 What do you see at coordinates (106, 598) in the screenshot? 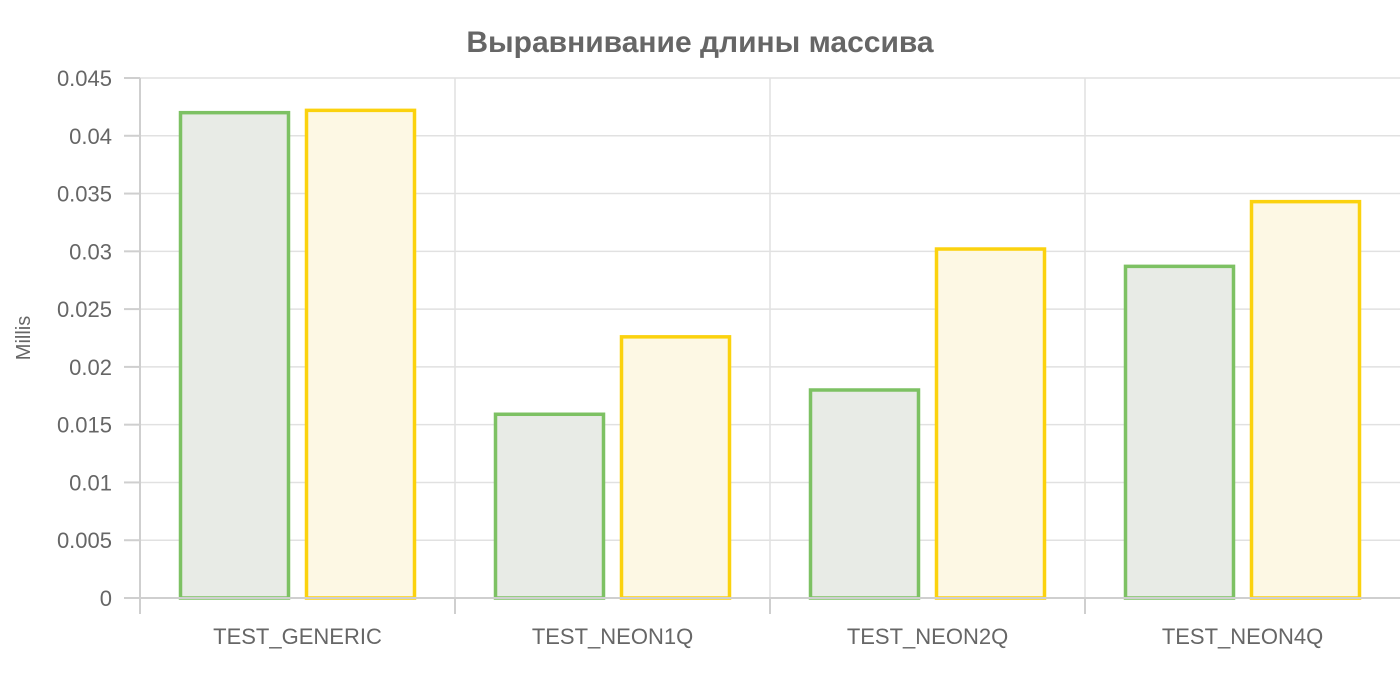
I see `y-tick-label: 0` at bounding box center [106, 598].